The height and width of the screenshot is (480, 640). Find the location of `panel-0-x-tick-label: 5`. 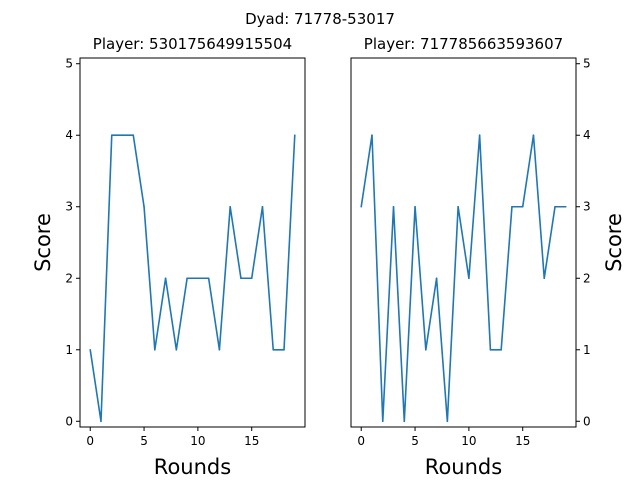

panel-0-x-tick-label: 5 is located at coordinates (144, 441).